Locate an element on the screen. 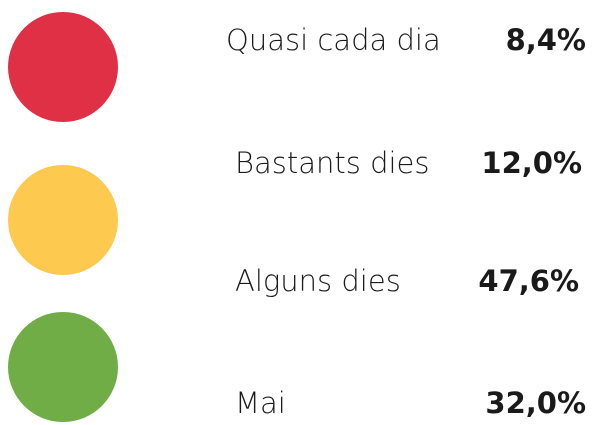 The width and height of the screenshot is (596, 425). green-circle is located at coordinates (63, 367).